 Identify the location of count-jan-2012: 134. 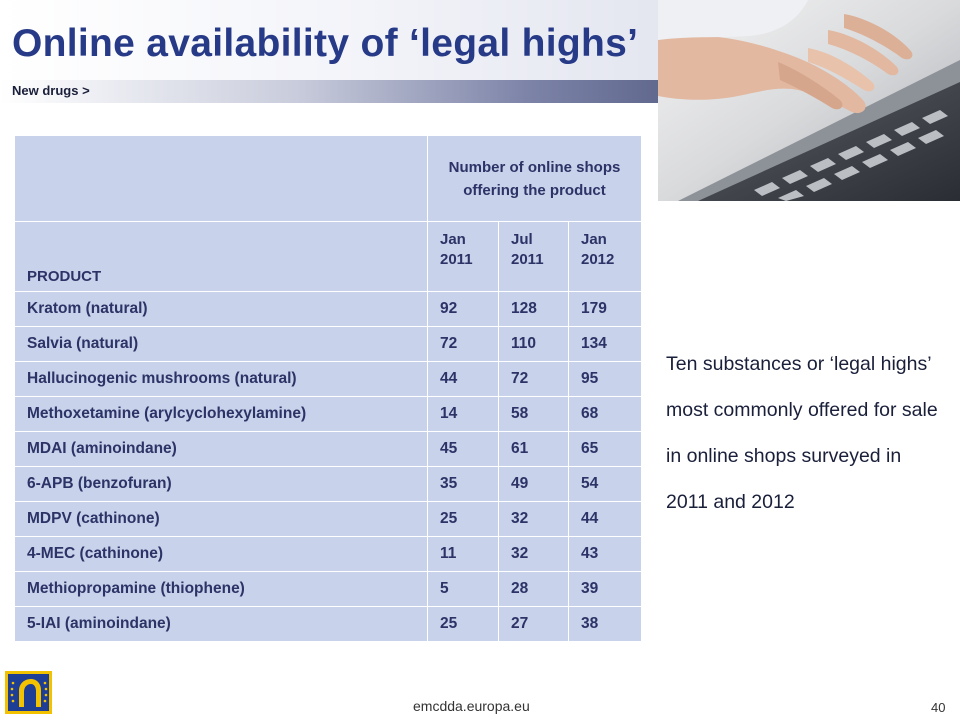
(605, 344).